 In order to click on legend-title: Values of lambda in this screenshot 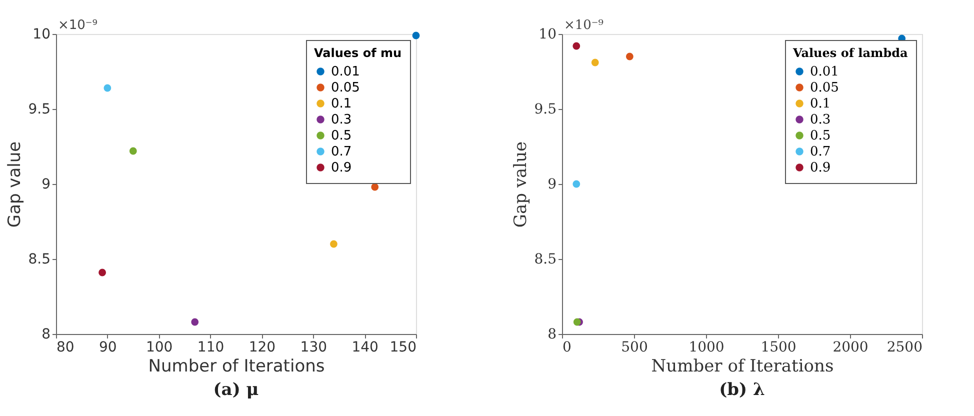, I will do `click(850, 53)`.